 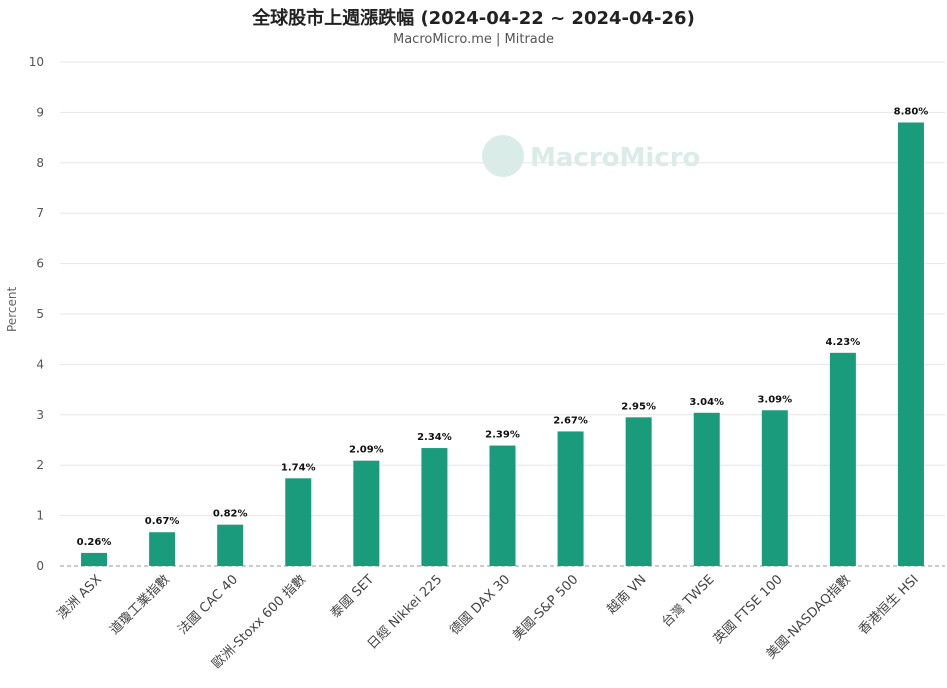 What do you see at coordinates (688, 601) in the screenshot?
I see `x-tick-label: 台灣 TWSE` at bounding box center [688, 601].